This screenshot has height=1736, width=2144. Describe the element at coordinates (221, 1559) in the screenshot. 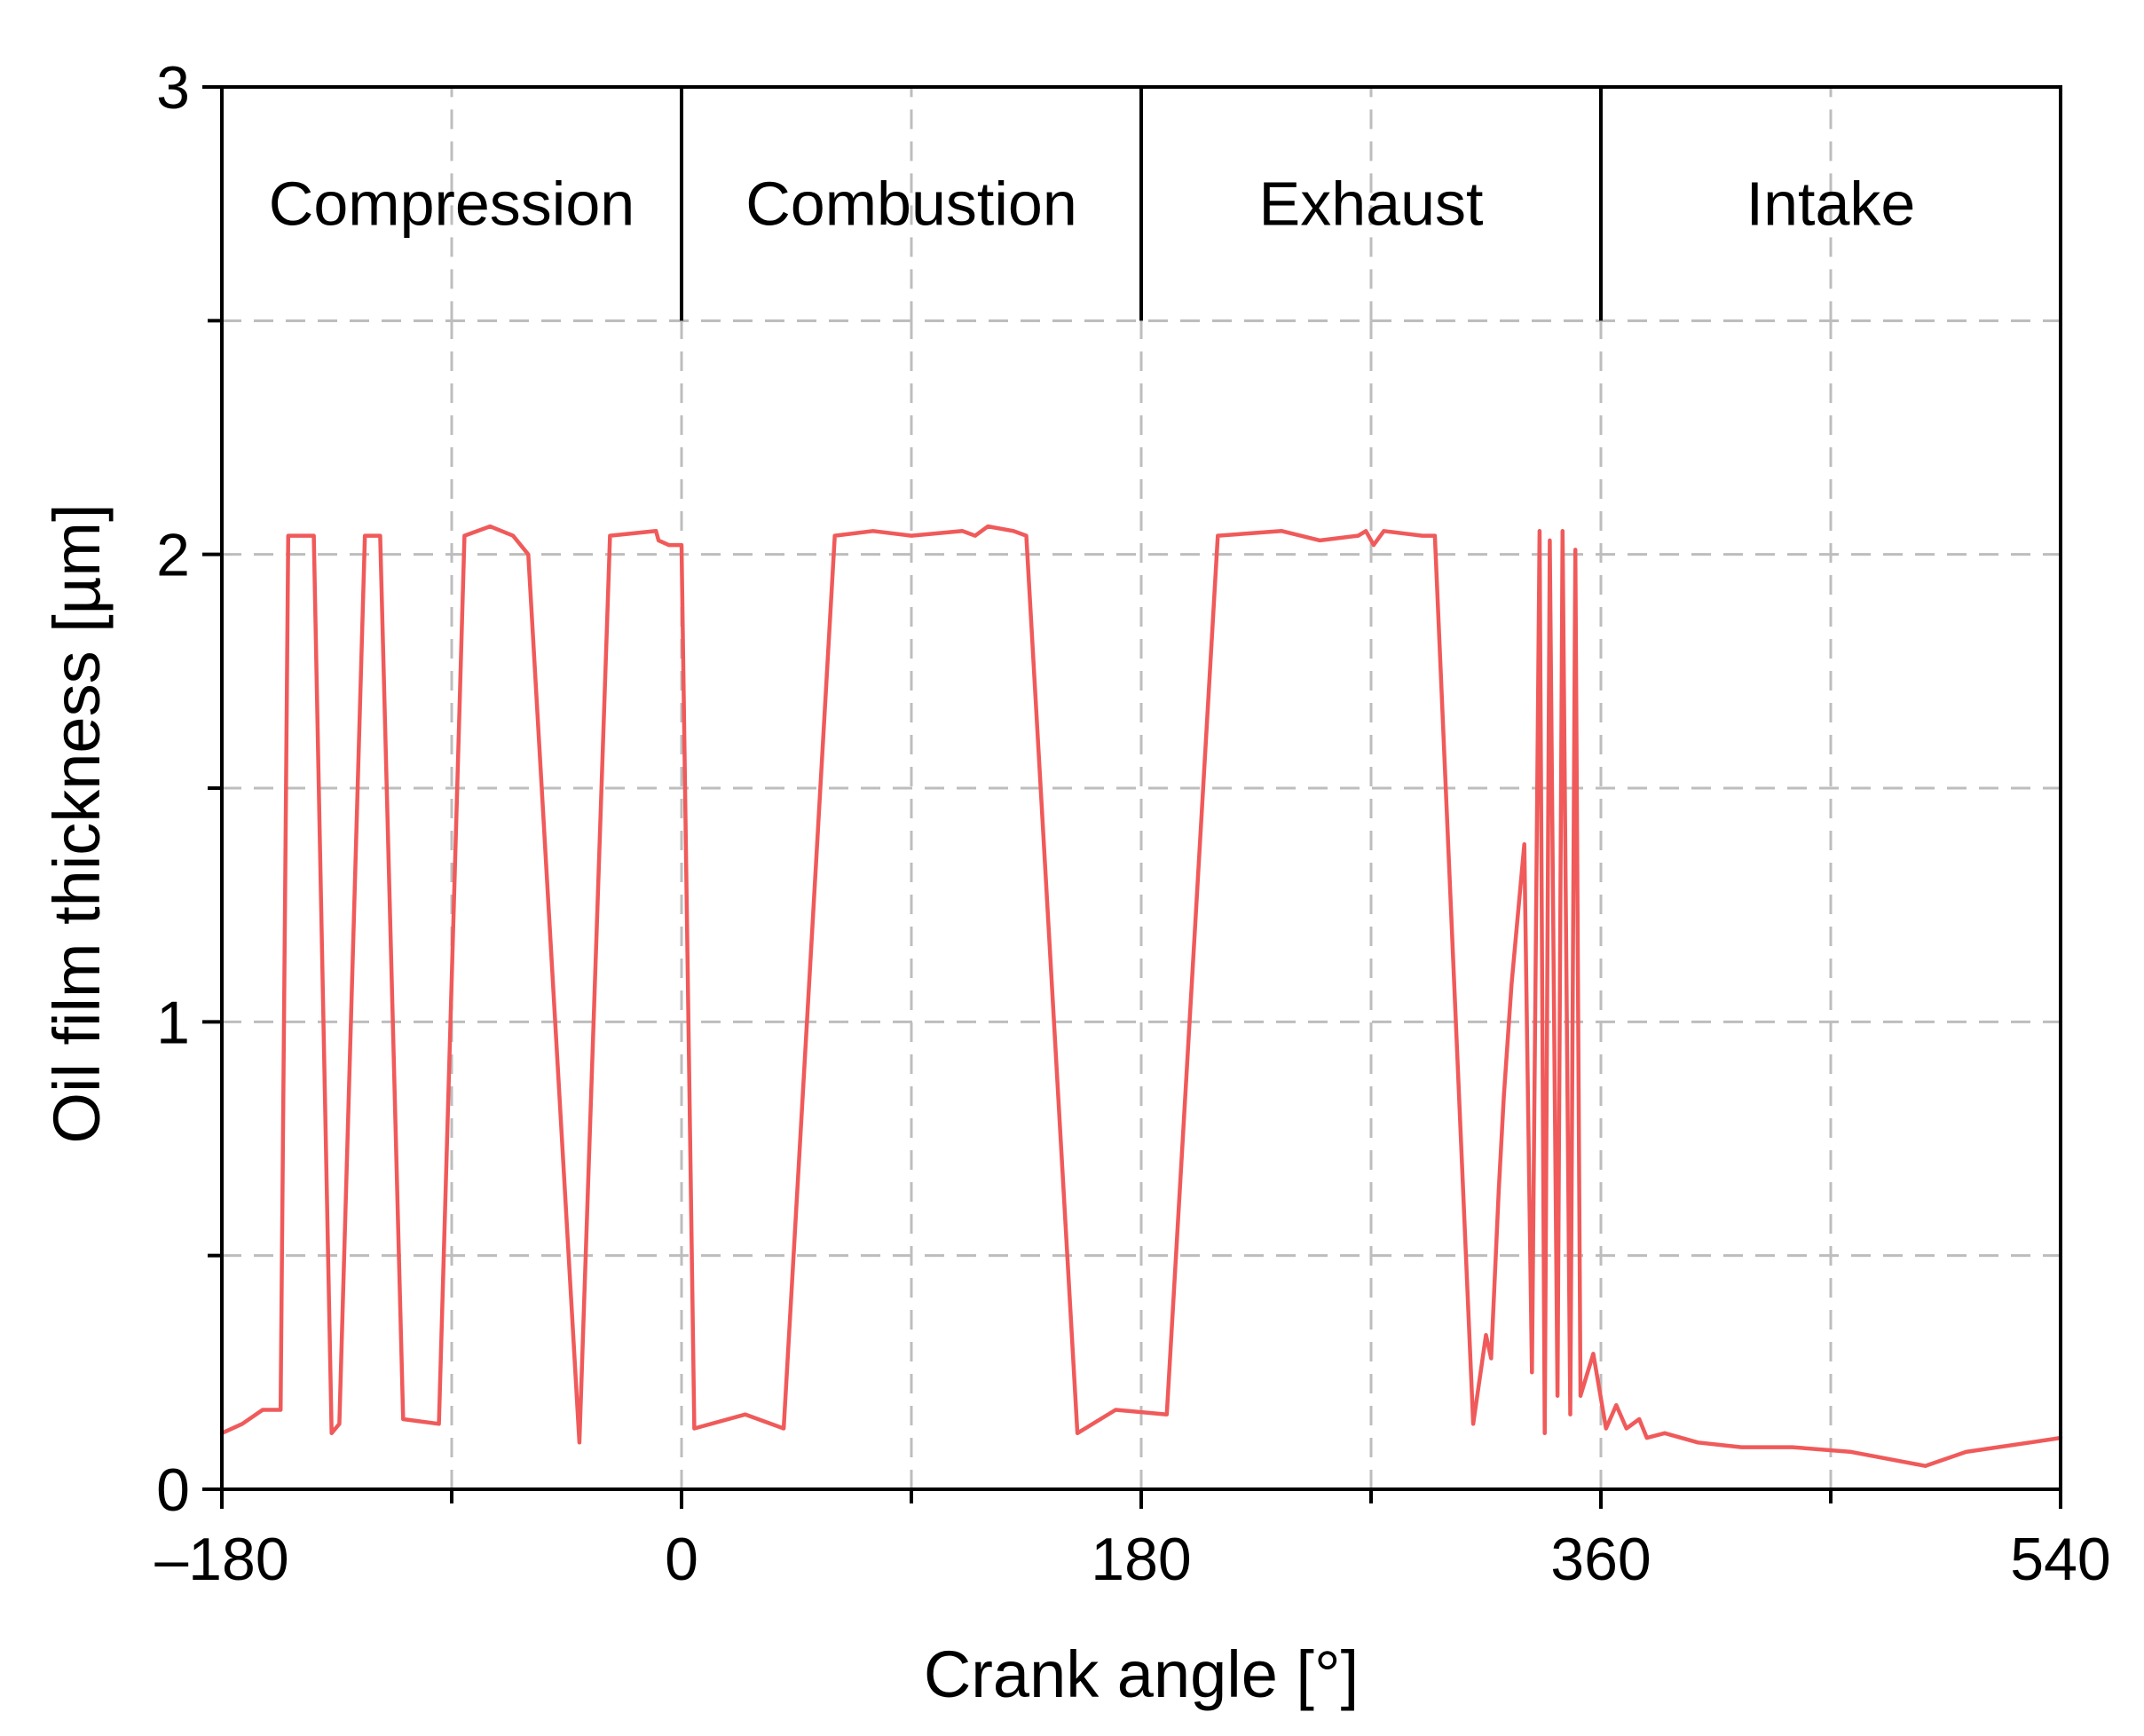

I see `x-tick-label: –180` at that location.